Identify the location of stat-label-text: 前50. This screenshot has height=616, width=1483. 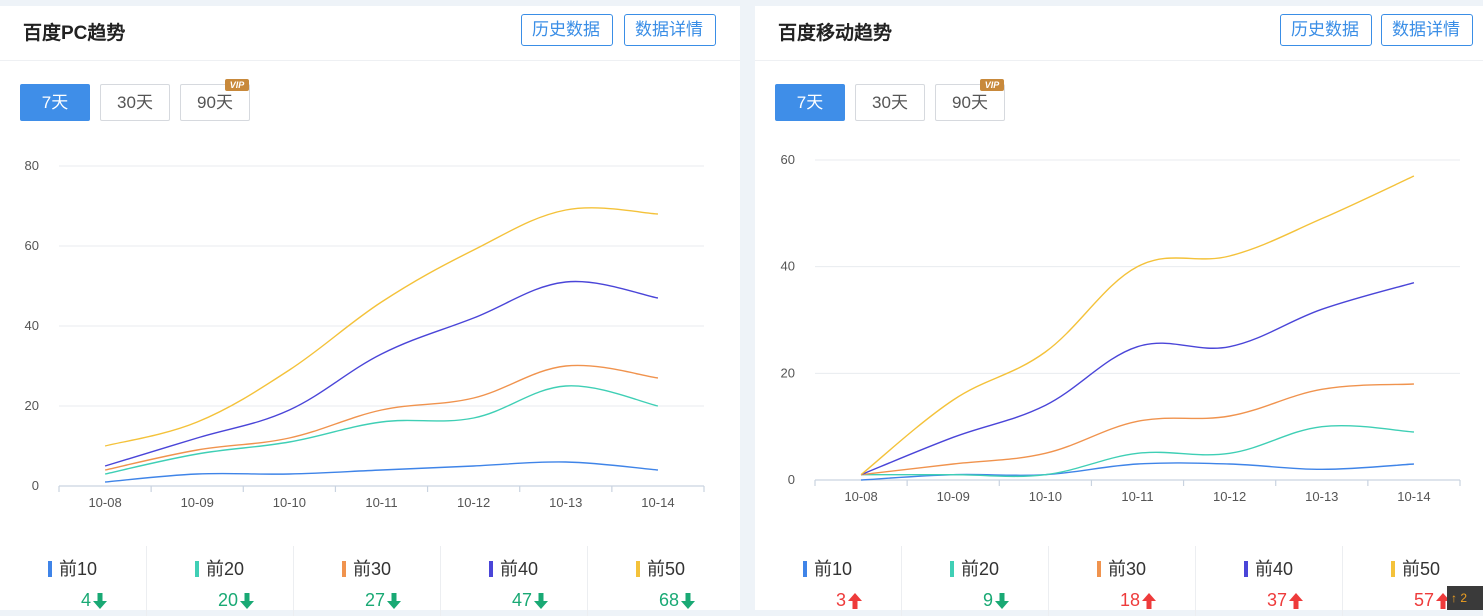
(666, 569).